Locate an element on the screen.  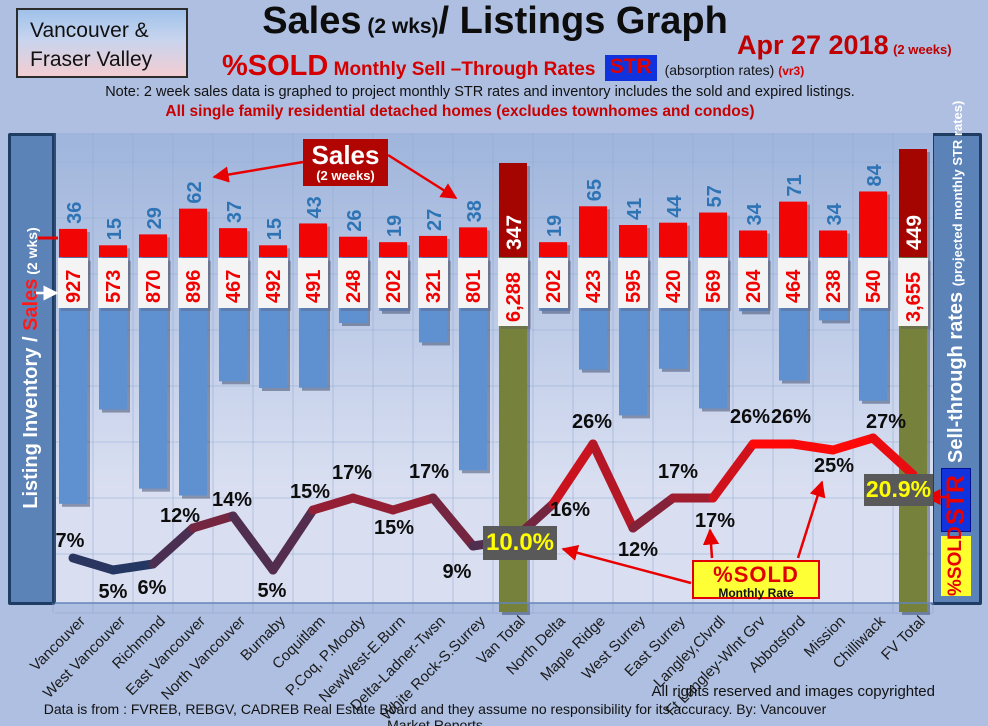
subtitle-pct-sold: %SOLD is located at coordinates (275, 66).